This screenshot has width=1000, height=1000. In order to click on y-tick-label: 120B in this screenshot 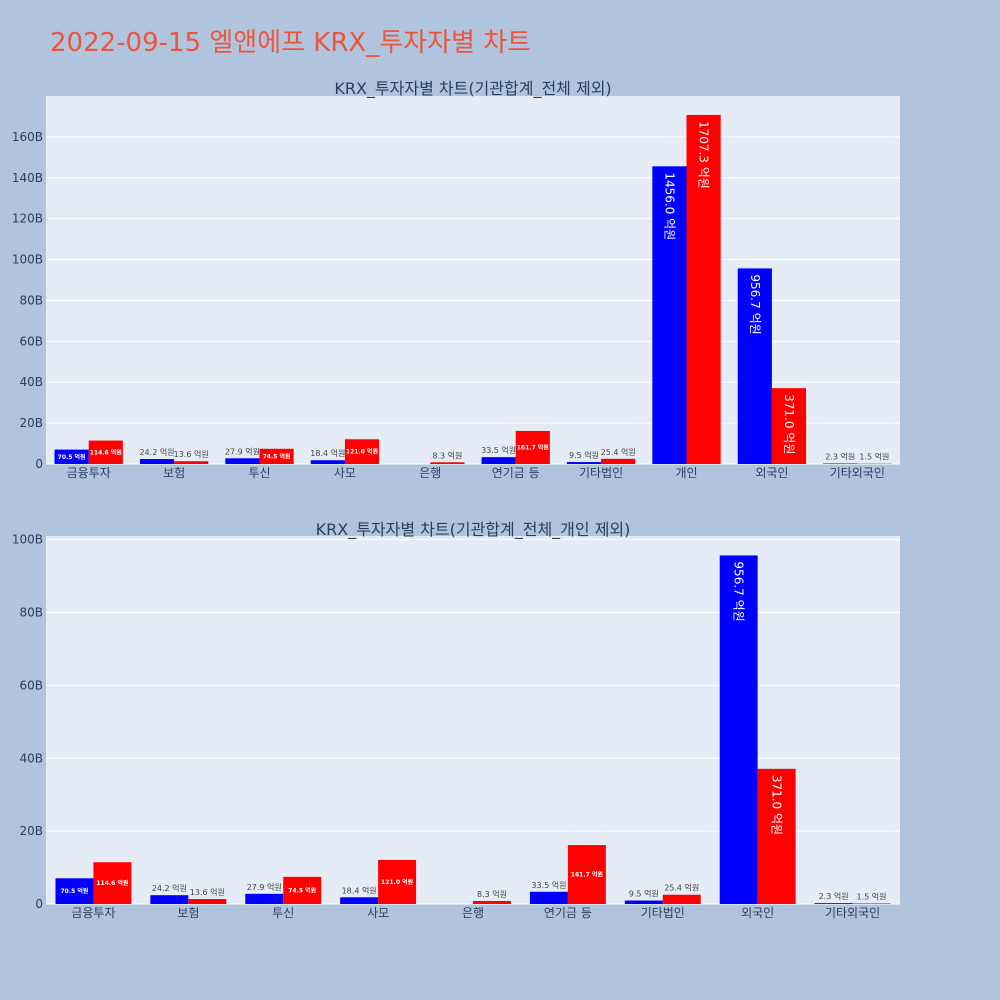, I will do `click(27, 219)`.